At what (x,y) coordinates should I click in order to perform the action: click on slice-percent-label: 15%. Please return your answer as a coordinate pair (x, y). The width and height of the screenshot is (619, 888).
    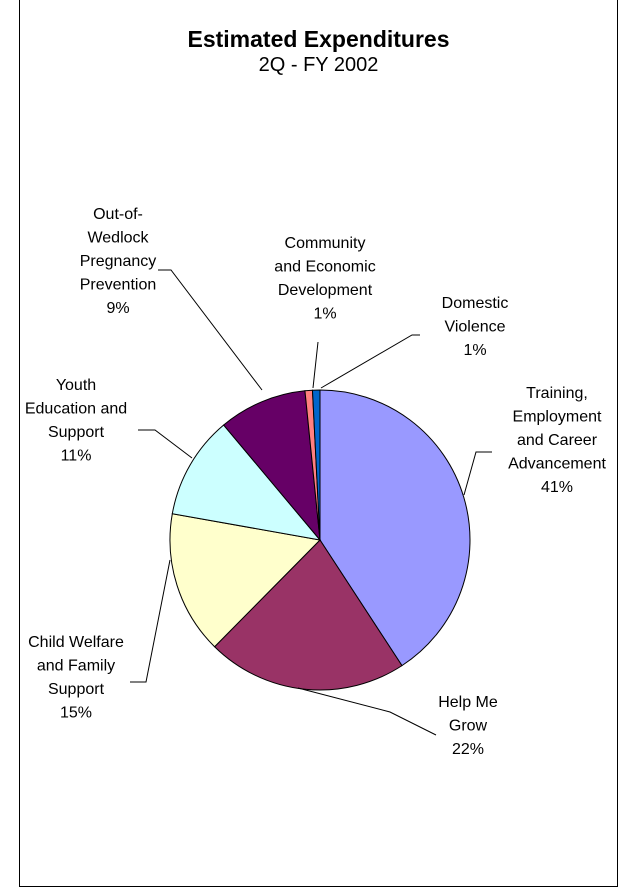
    Looking at the image, I should click on (76, 713).